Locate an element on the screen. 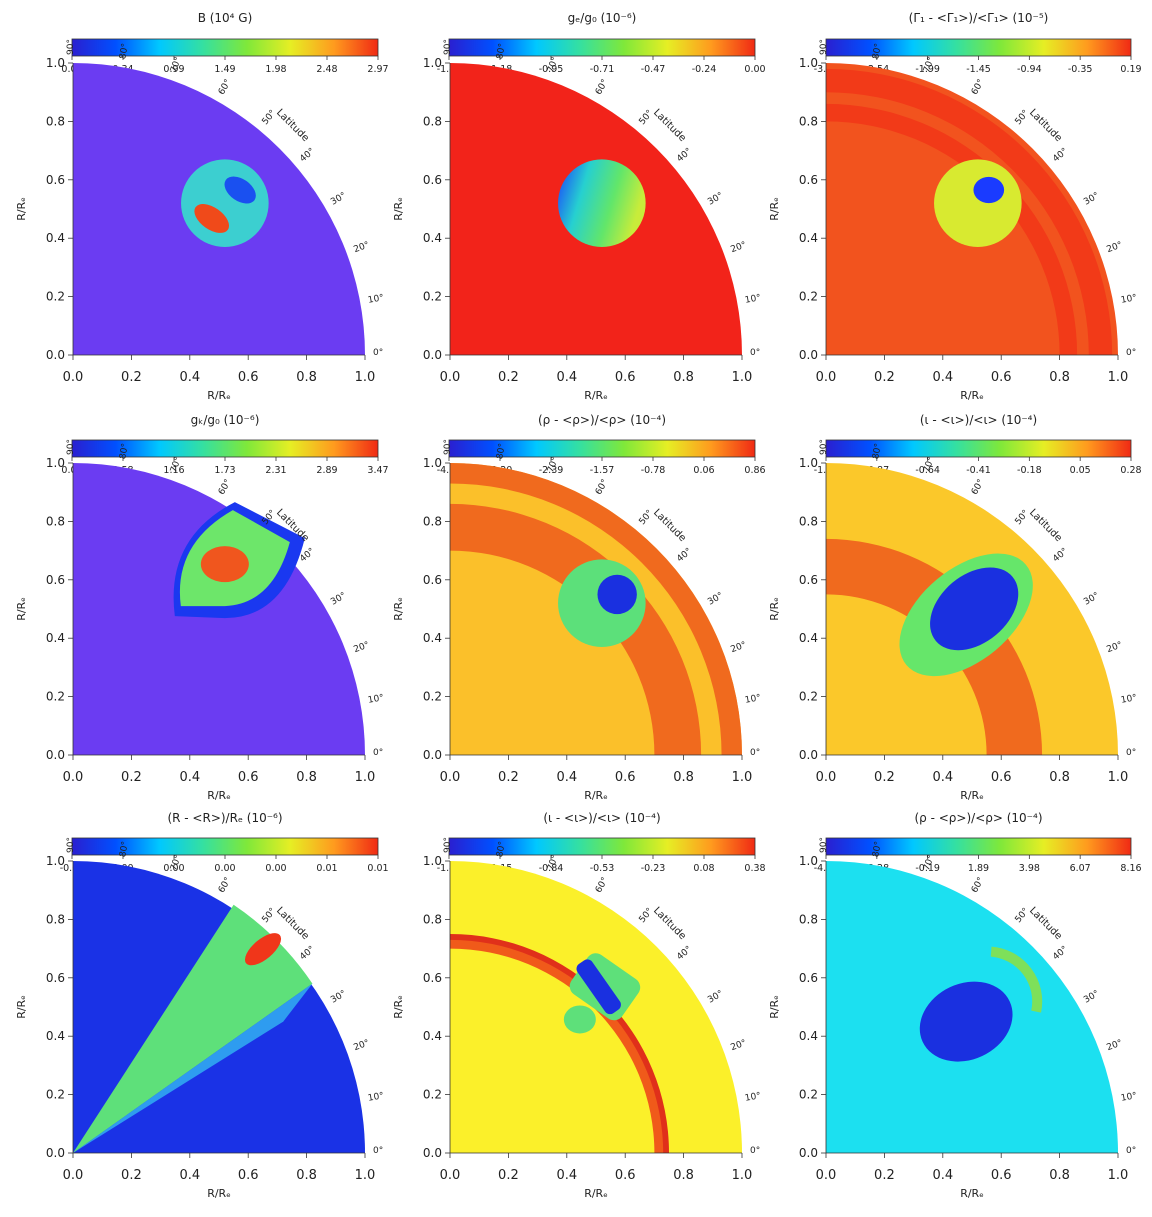 The height and width of the screenshot is (1217, 1152). colorbar-tick-label: -0.41 is located at coordinates (978, 470).